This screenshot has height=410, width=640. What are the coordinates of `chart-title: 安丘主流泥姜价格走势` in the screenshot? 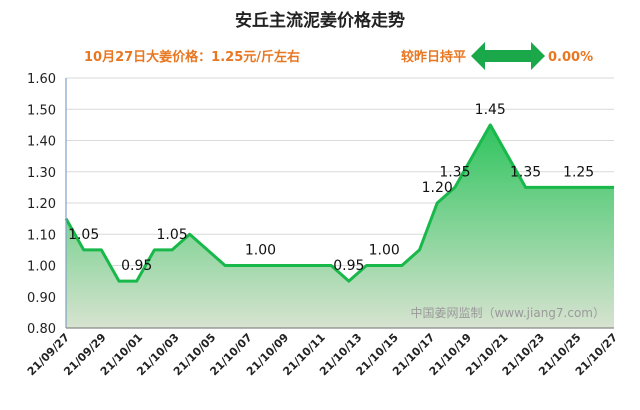 It's located at (320, 20).